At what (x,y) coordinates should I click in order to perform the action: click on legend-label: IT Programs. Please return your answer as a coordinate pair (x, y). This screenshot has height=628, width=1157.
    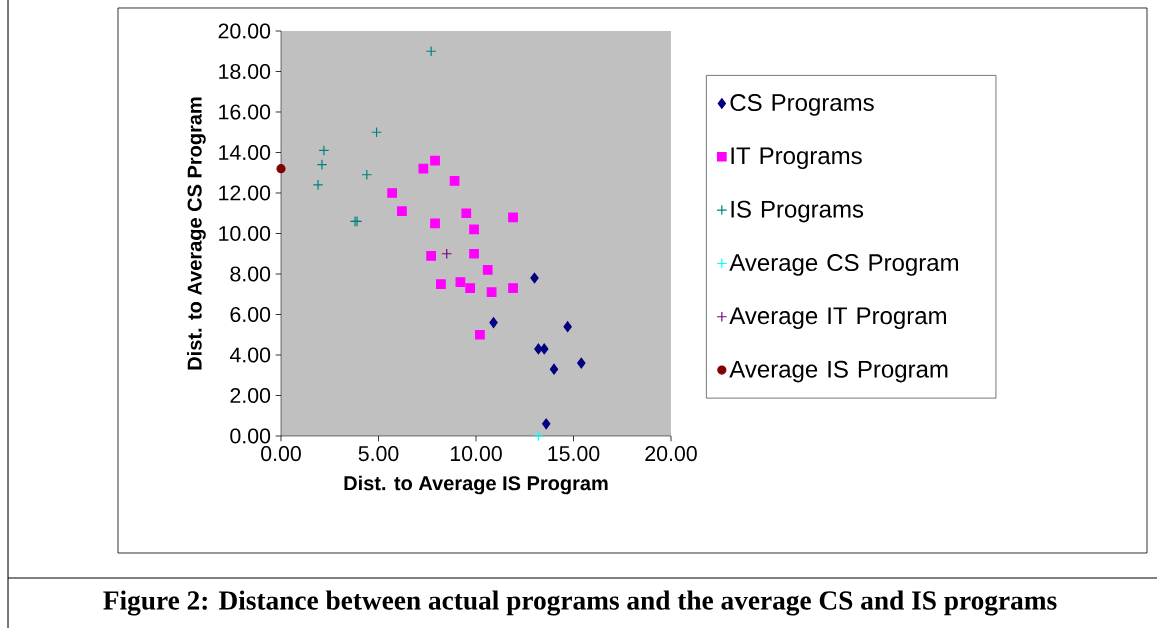
    Looking at the image, I should click on (796, 158).